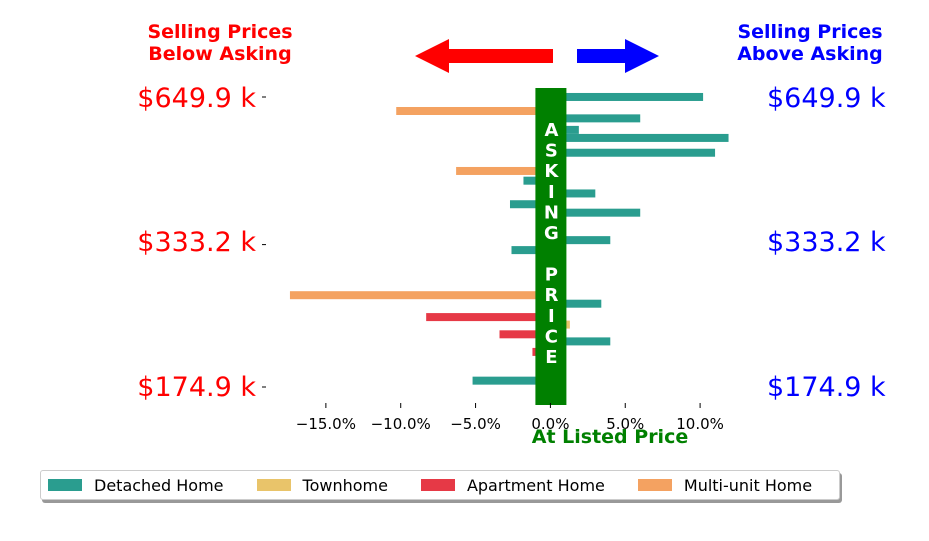  I want to click on asking-price-letter: S, so click(551, 151).